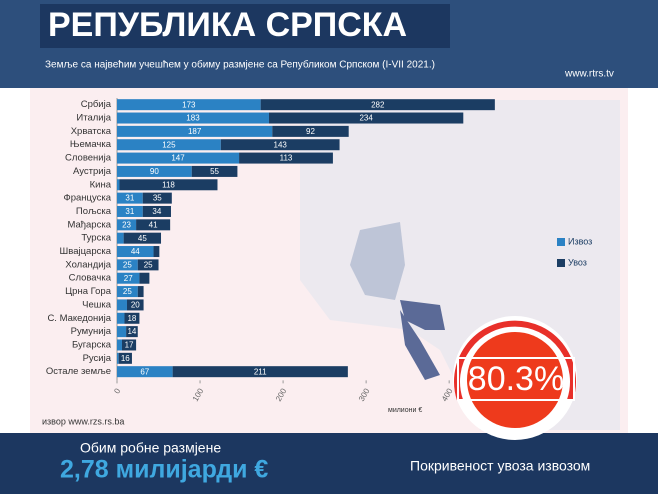 This screenshot has height=499, width=658. I want to click on value-label: 55, so click(214, 171).